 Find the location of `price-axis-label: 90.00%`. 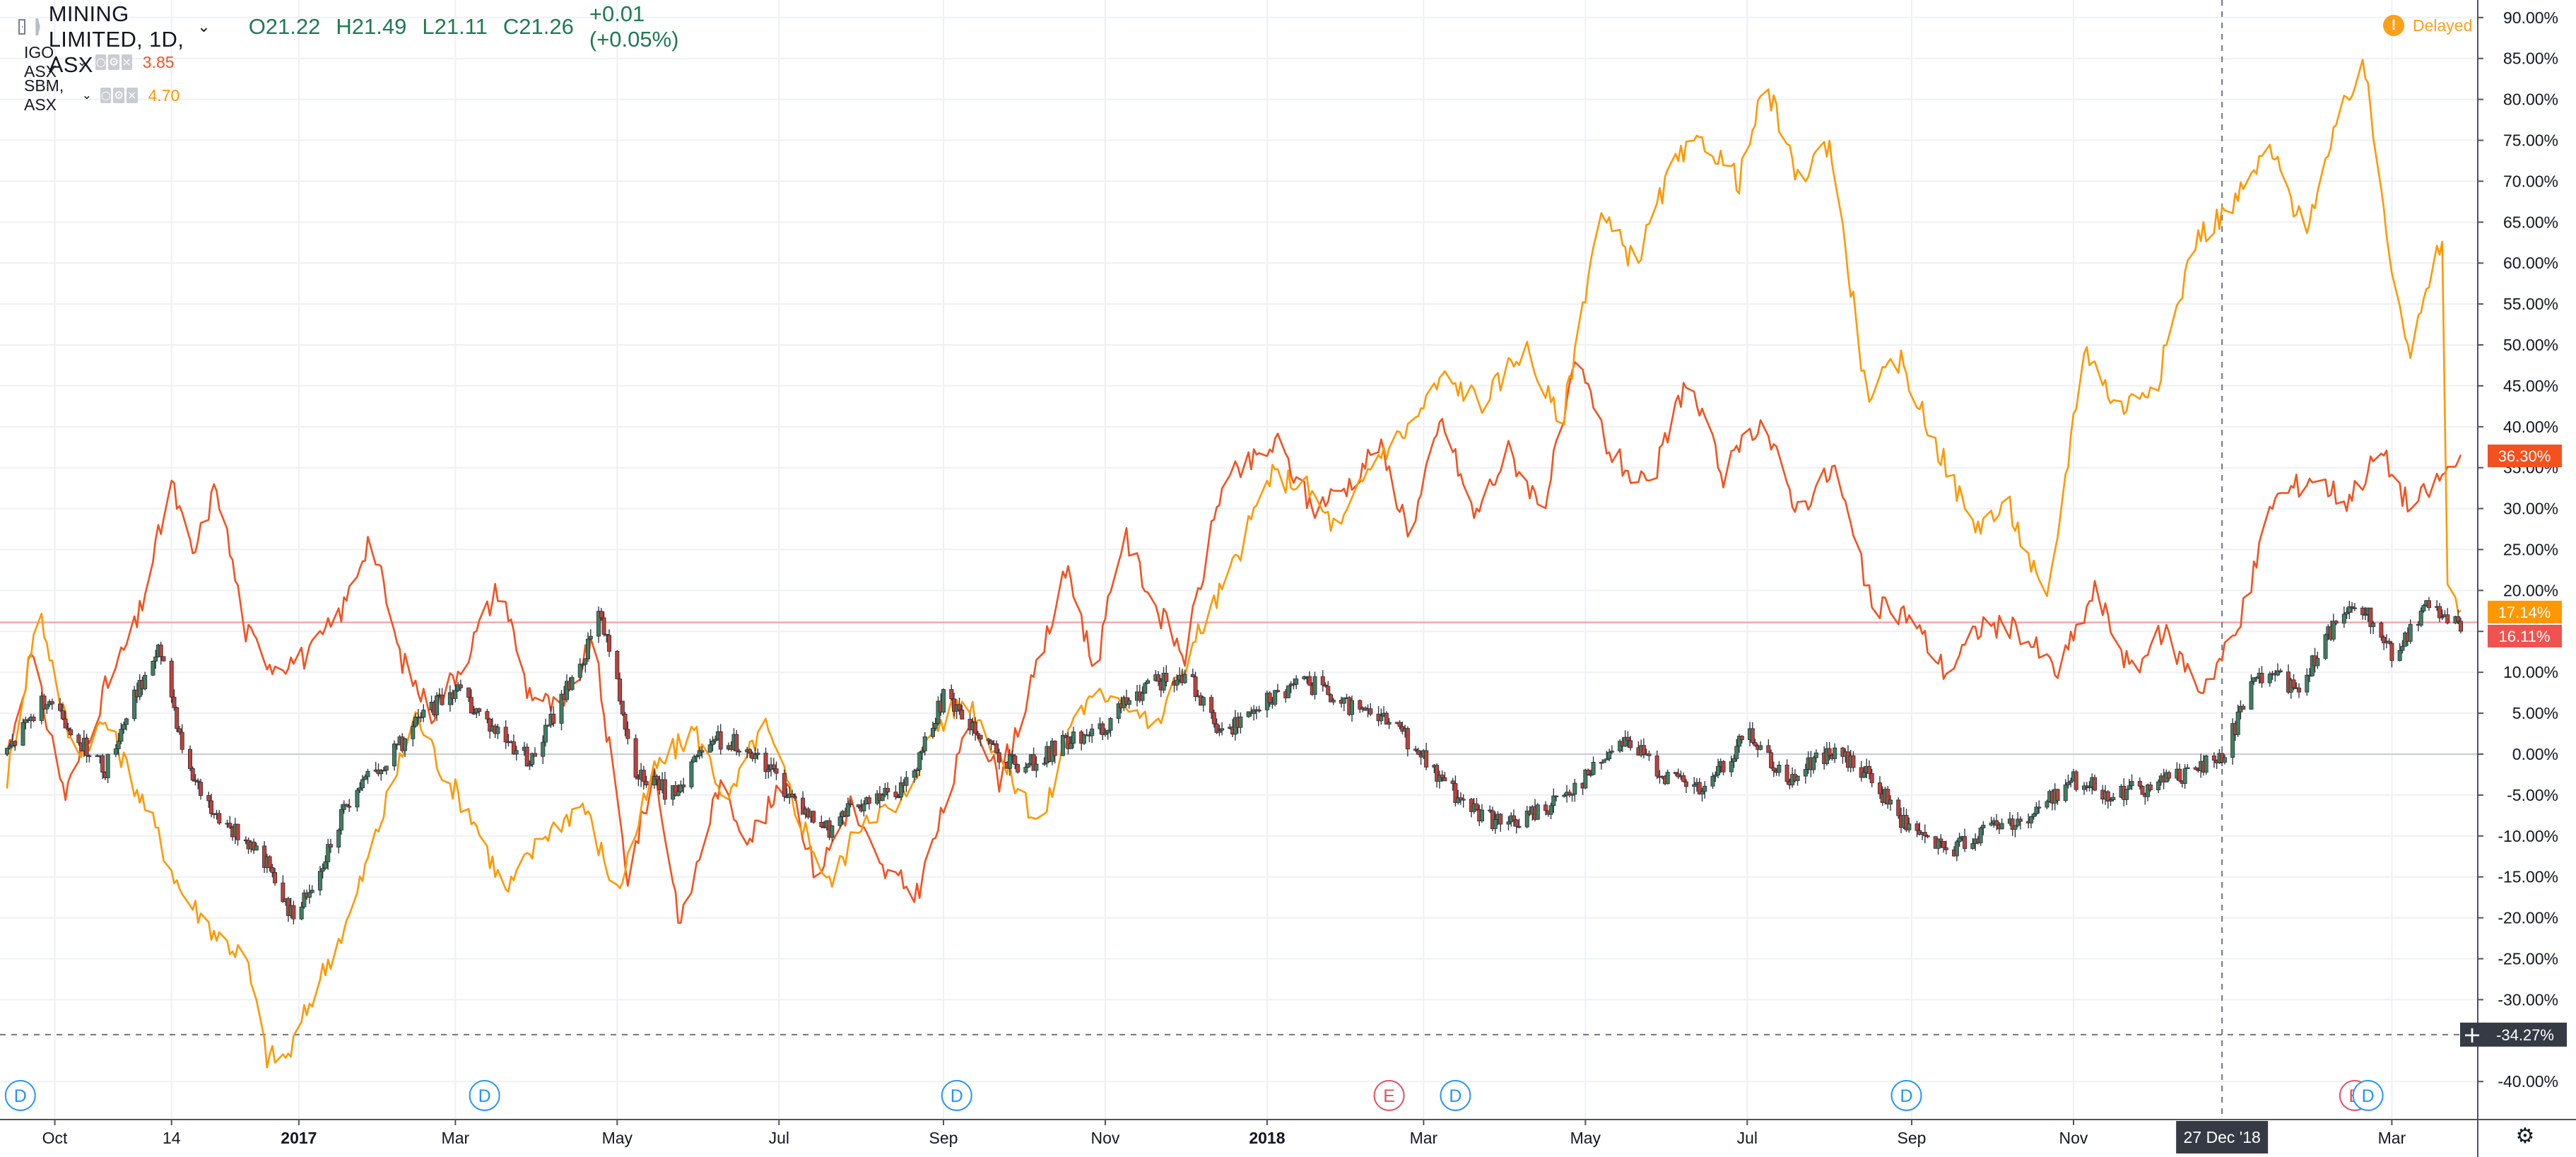

price-axis-label: 90.00% is located at coordinates (2530, 17).